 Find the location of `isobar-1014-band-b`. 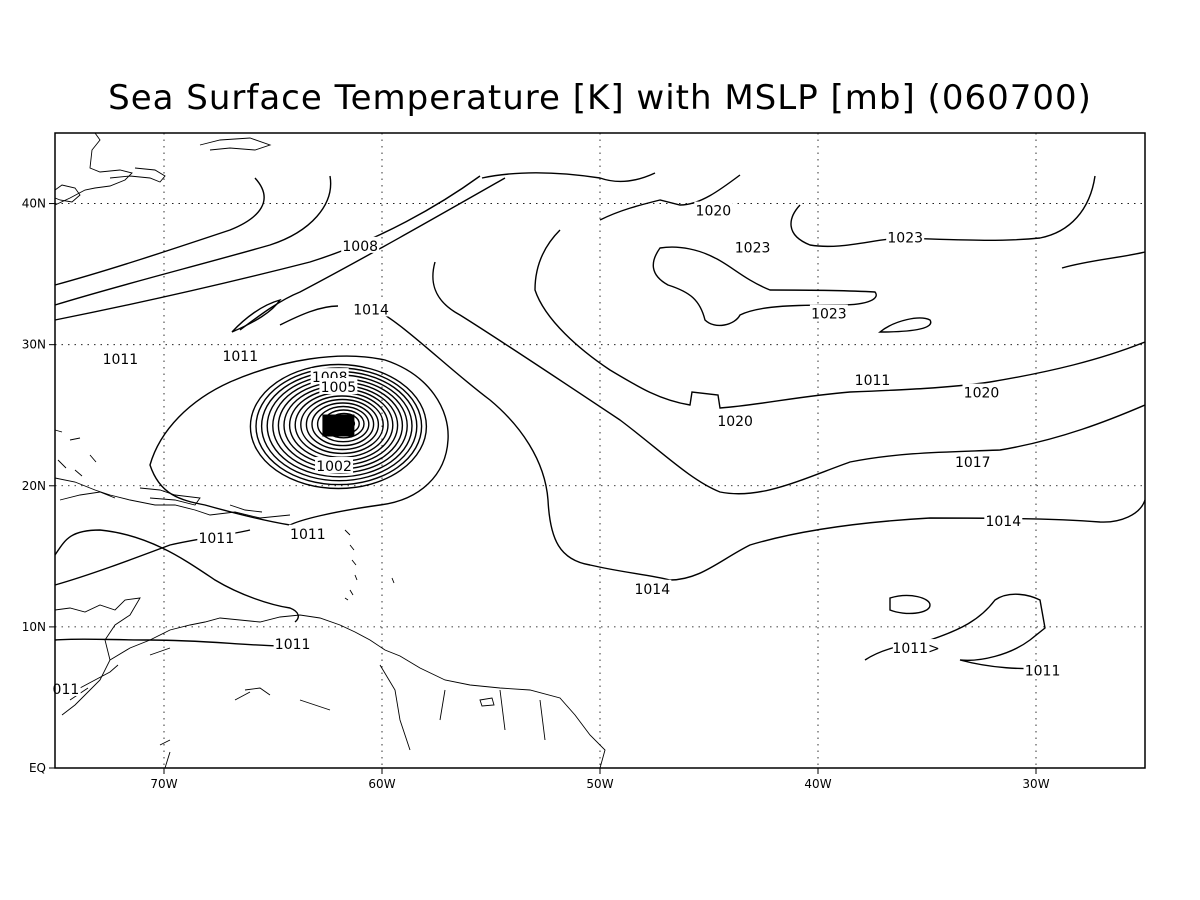

isobar-1014-band-b is located at coordinates (372, 254).